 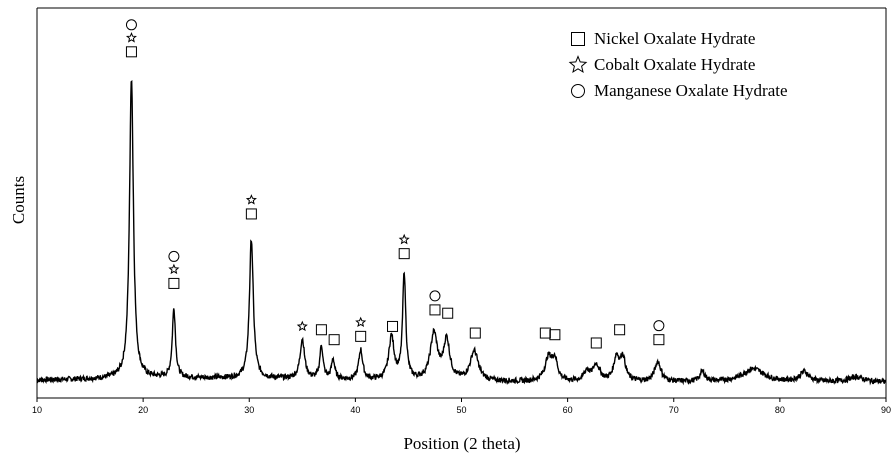 I want to click on legend-label: Cobalt Oxalate Hydrate, so click(x=674, y=64).